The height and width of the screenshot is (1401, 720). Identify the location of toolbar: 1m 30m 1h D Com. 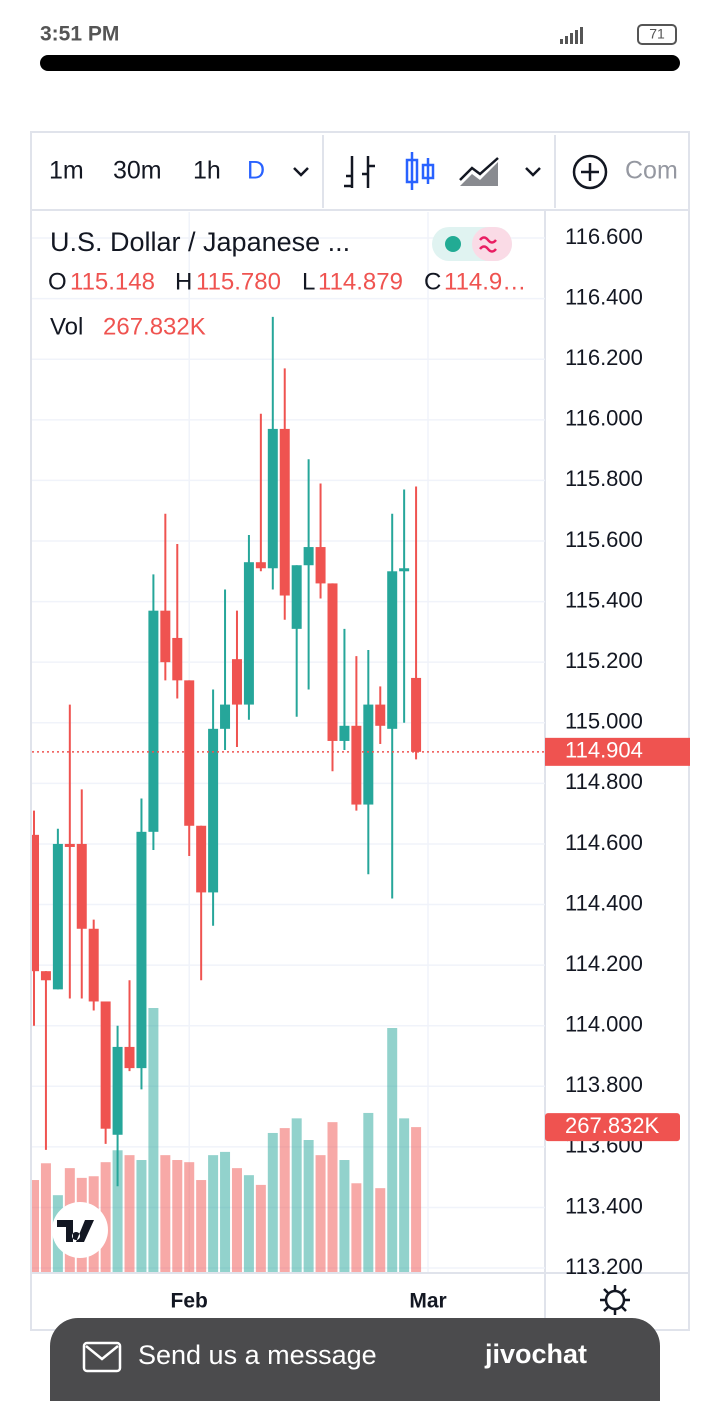
(363, 171).